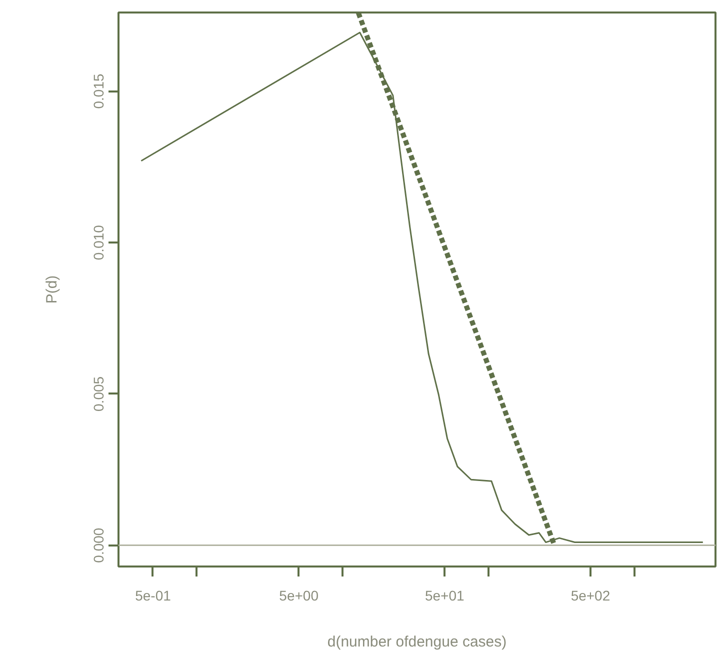  I want to click on x-axis-title: d(number ofdengue cases), so click(417, 642).